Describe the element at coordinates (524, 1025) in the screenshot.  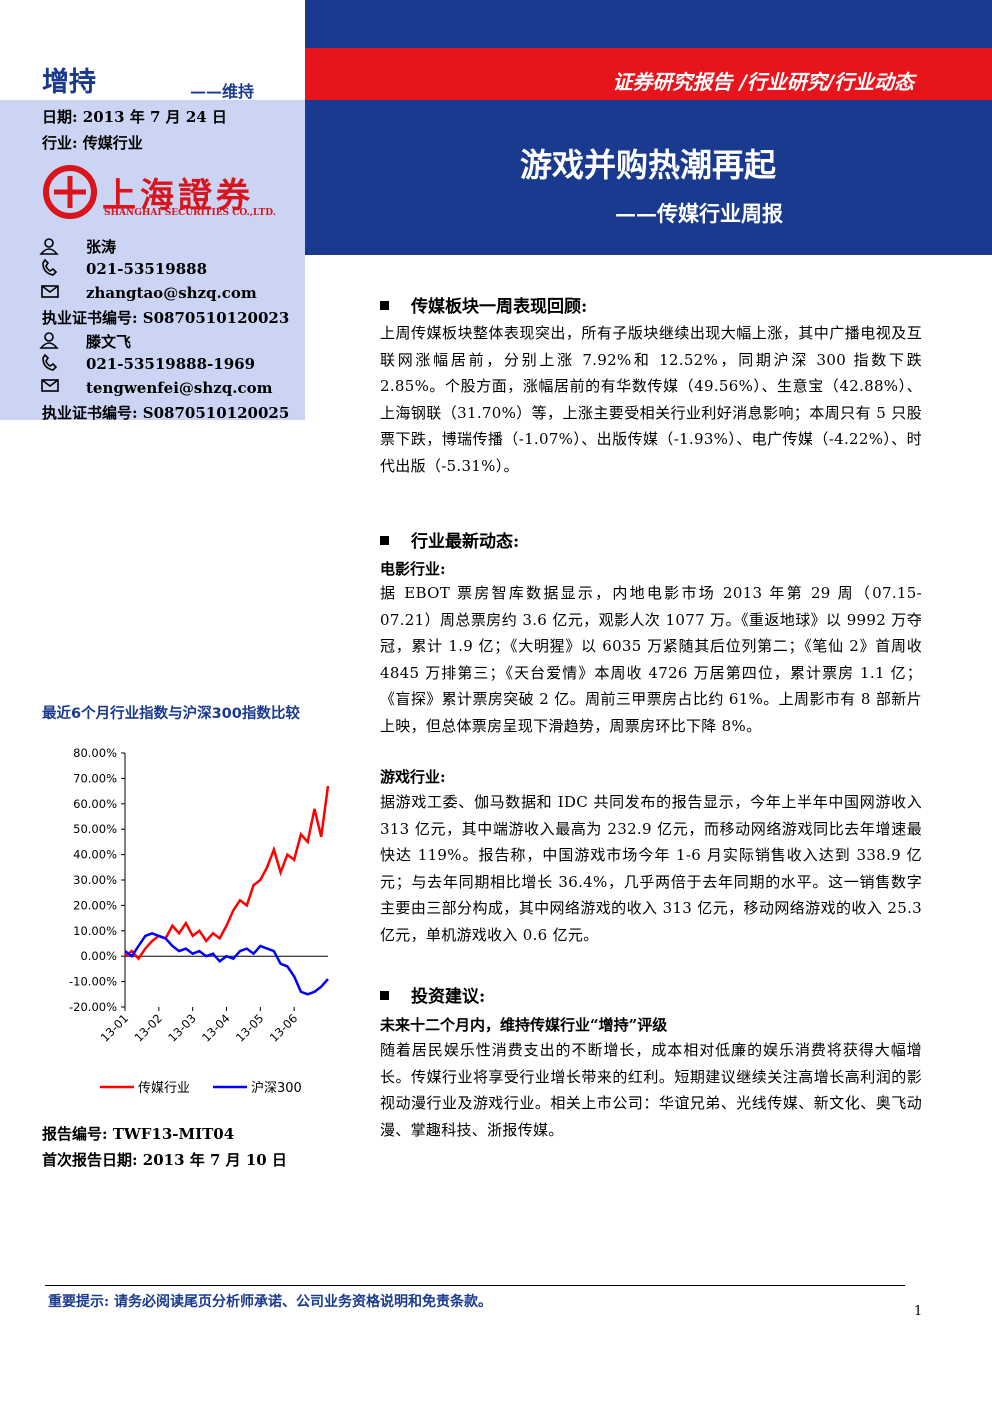
I see `section-subtitle: 未来十二个月内，维持传媒行业“增持”评级` at that location.